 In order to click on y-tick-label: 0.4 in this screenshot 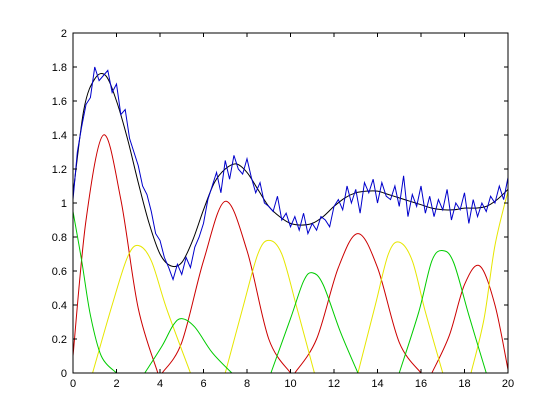, I will do `click(59, 306)`.